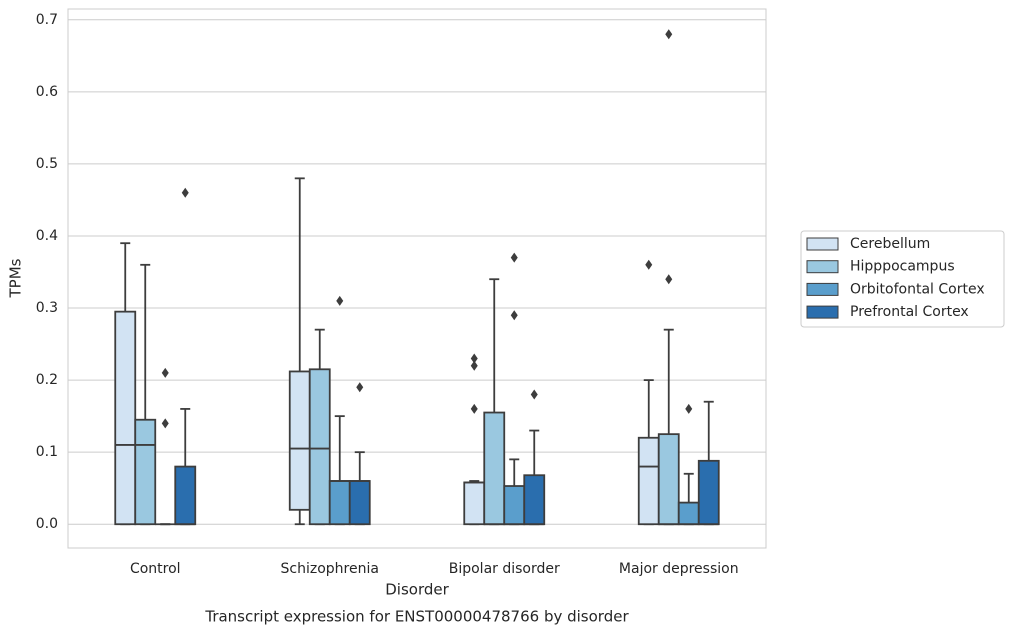 Image resolution: width=1014 pixels, height=634 pixels. What do you see at coordinates (679, 569) in the screenshot?
I see `x-tick-label: Major depression` at bounding box center [679, 569].